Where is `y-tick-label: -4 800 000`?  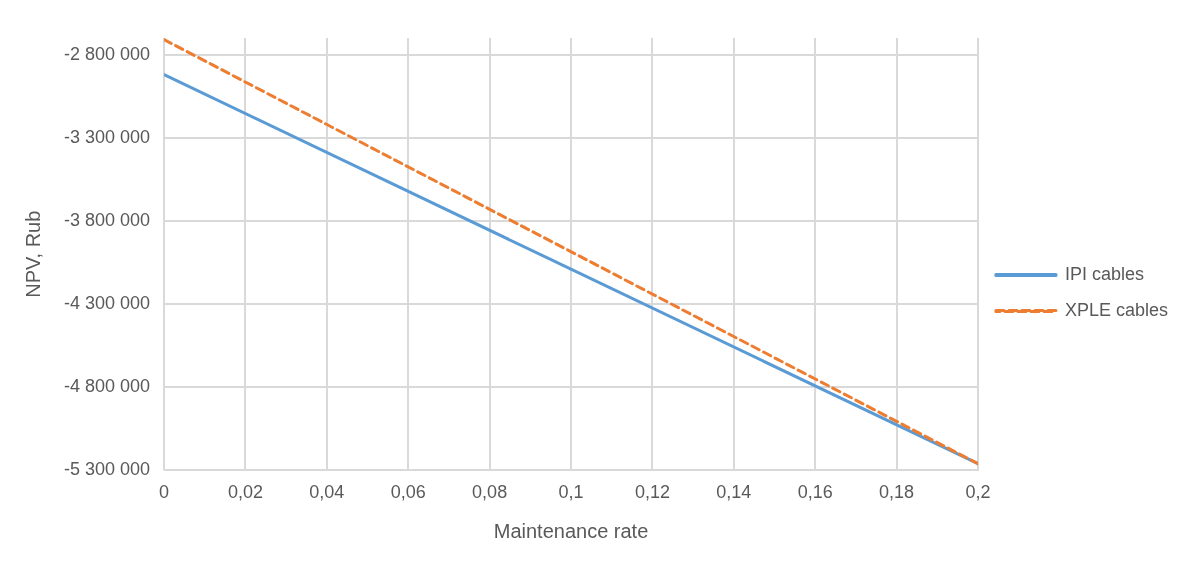
y-tick-label: -4 800 000 is located at coordinates (107, 386).